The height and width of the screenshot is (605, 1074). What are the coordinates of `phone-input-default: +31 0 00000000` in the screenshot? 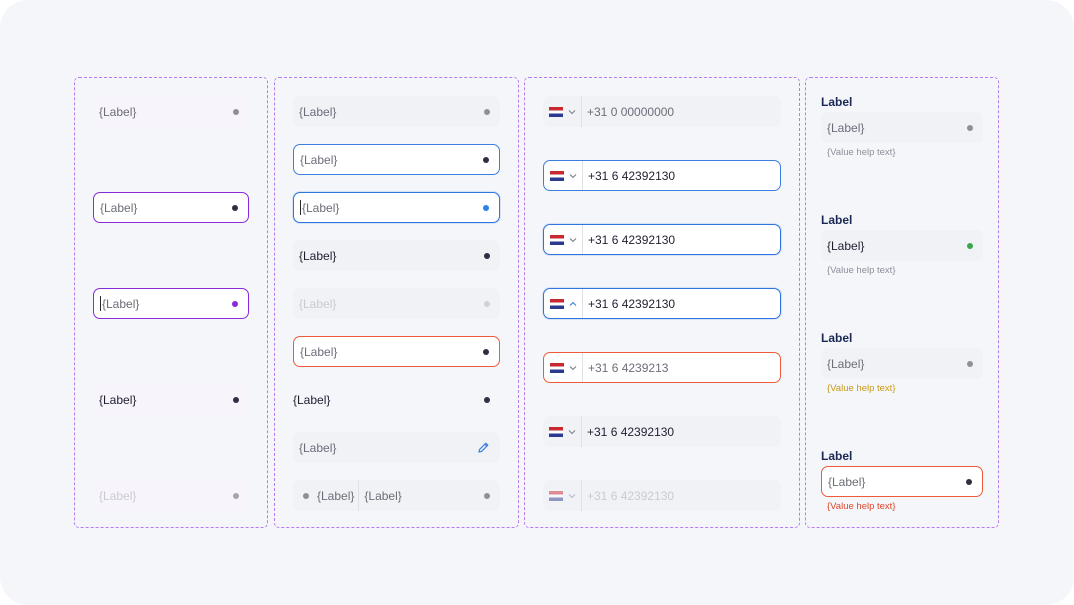 It's located at (662, 111).